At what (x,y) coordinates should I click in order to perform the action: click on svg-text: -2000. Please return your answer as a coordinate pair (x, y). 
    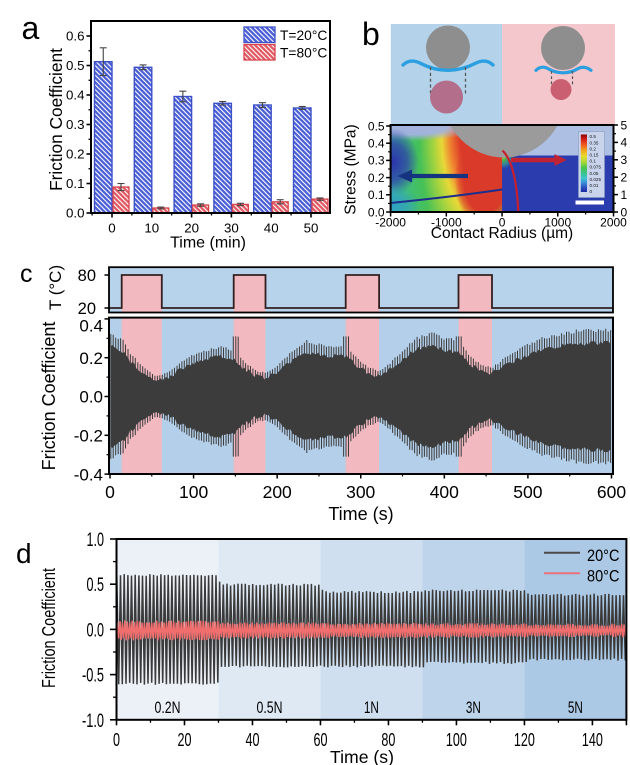
    Looking at the image, I should click on (390, 223).